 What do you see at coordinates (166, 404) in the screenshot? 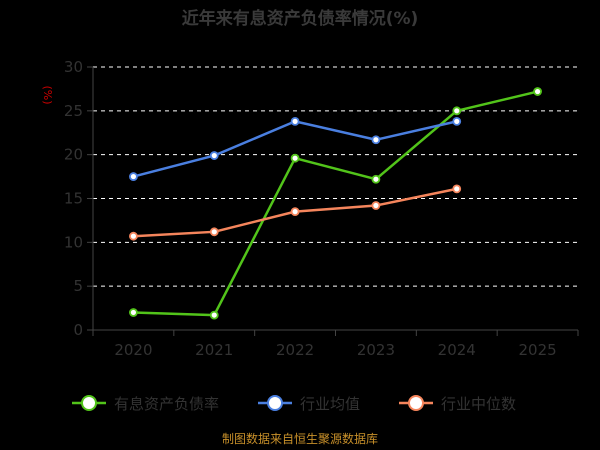
I see `legend-label: 有息资产负债率` at bounding box center [166, 404].